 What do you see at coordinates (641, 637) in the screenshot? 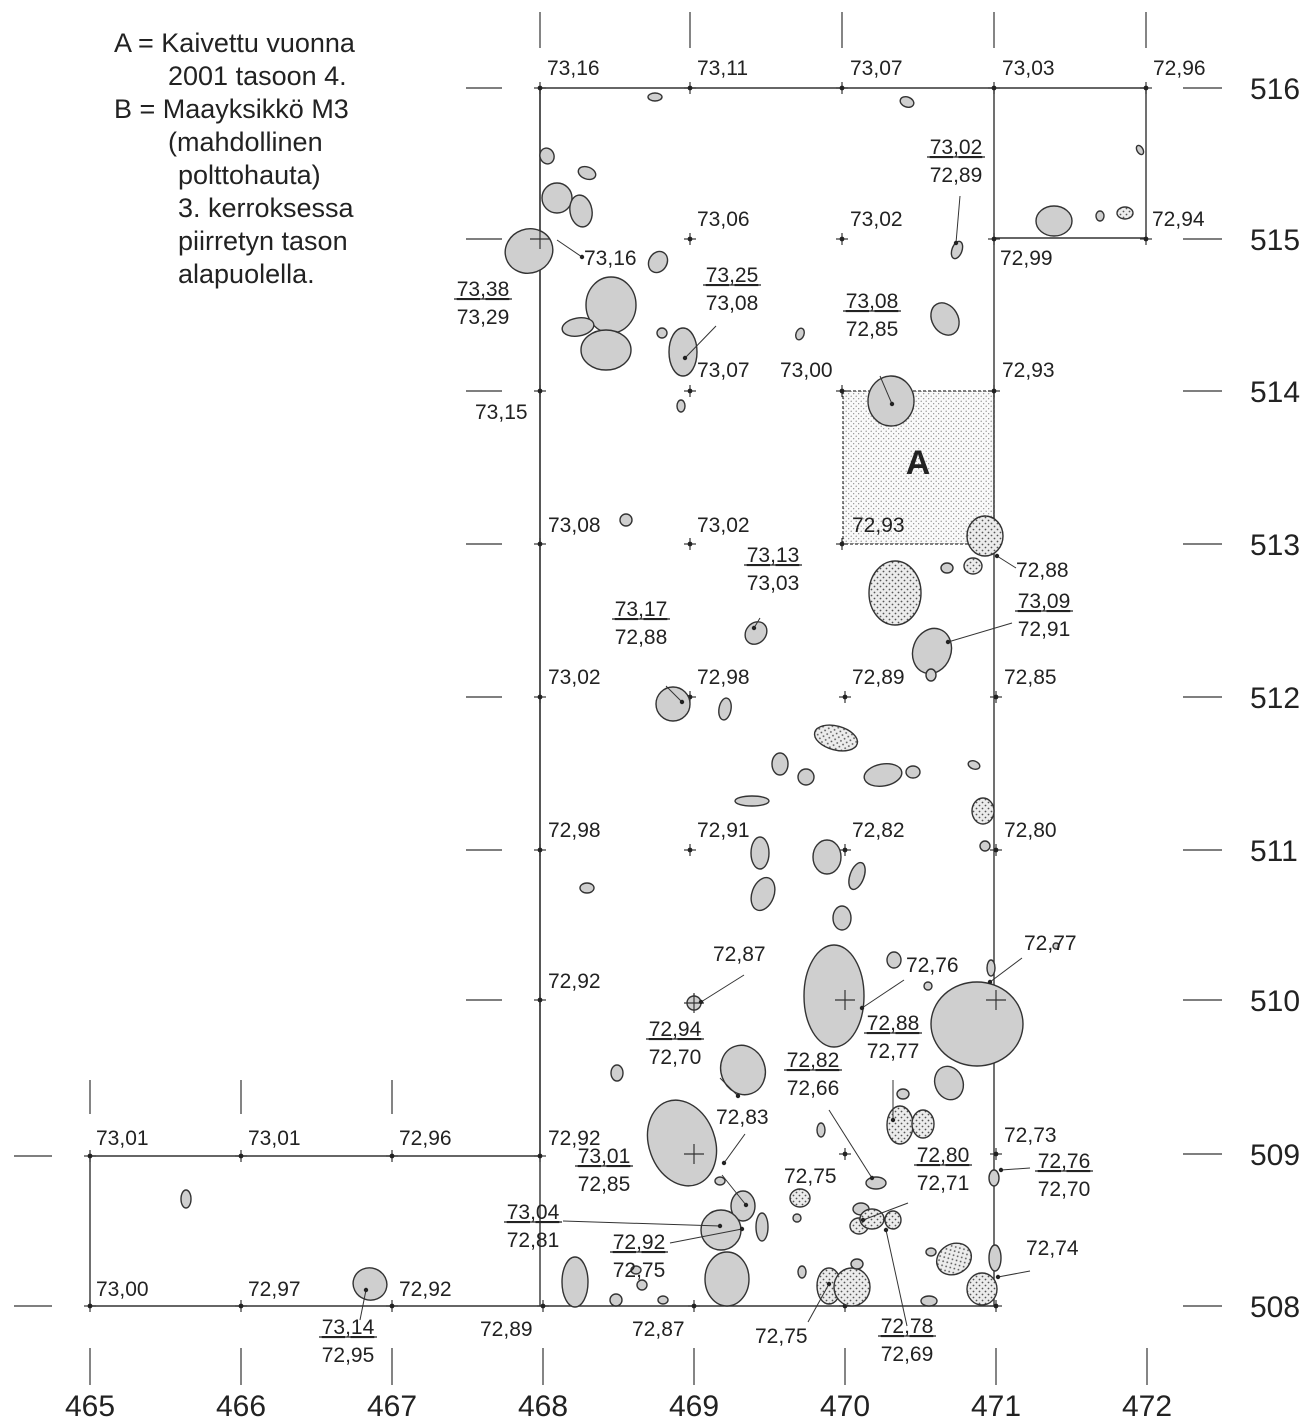
I see `fraction-bottom: 72,88` at bounding box center [641, 637].